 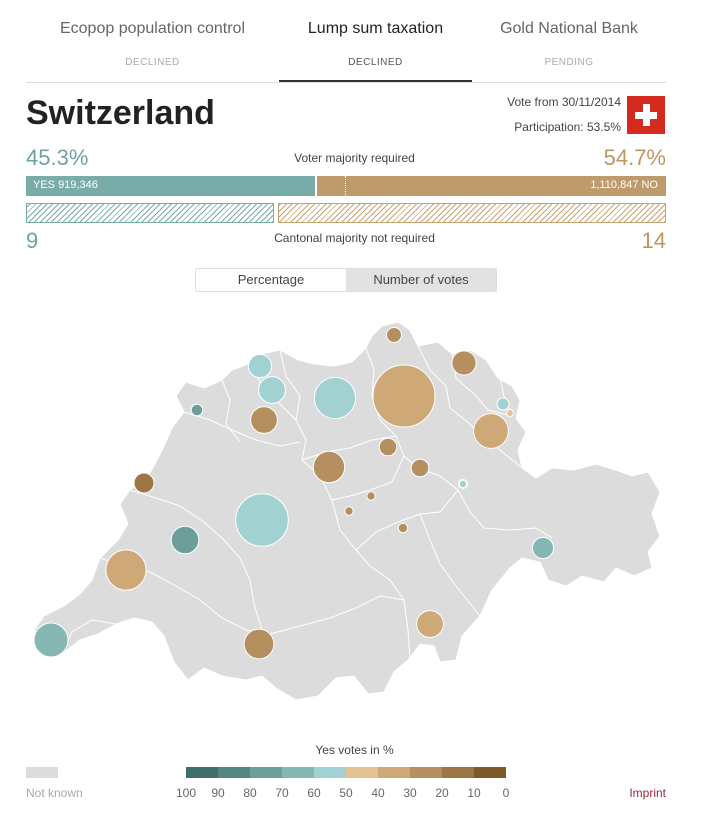 What do you see at coordinates (474, 793) in the screenshot?
I see `legend-tick: 10` at bounding box center [474, 793].